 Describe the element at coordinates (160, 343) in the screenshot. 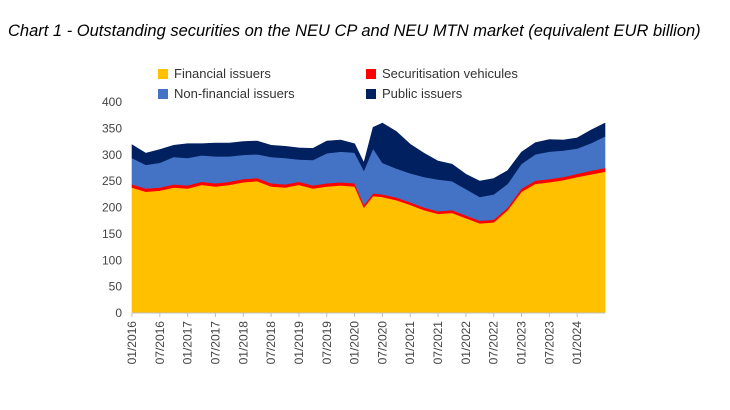

I see `x-tick-label: 07/2016` at that location.